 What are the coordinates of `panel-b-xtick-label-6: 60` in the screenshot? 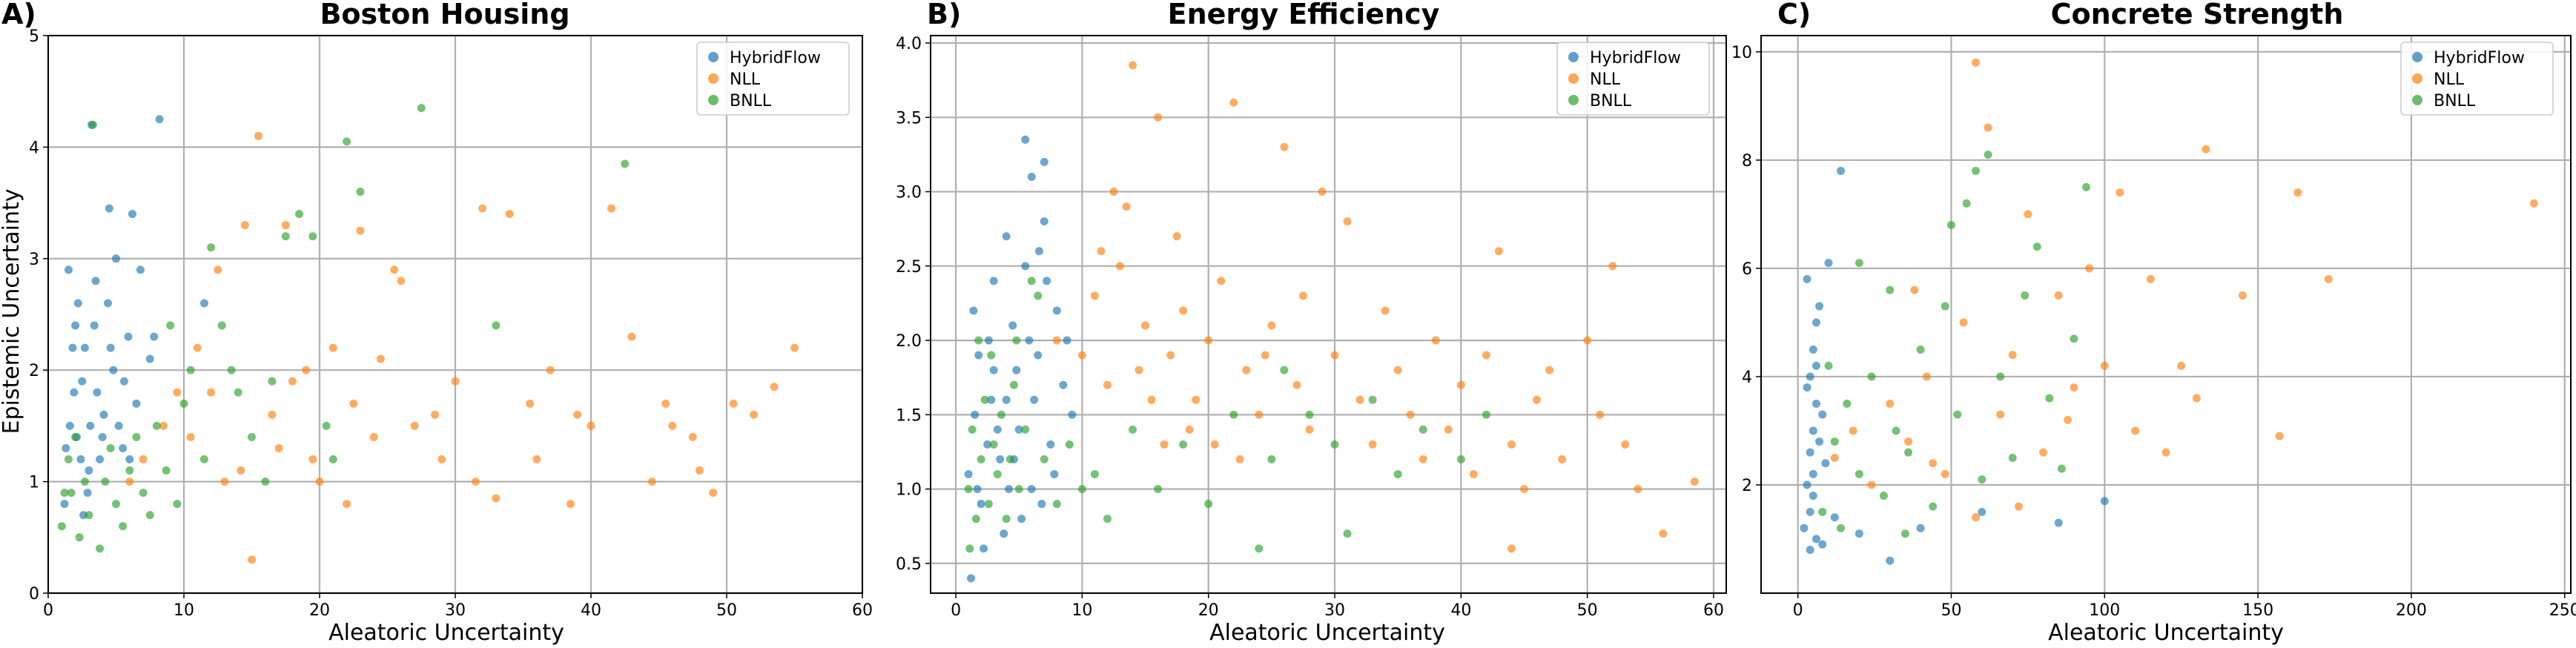 It's located at (1713, 610).